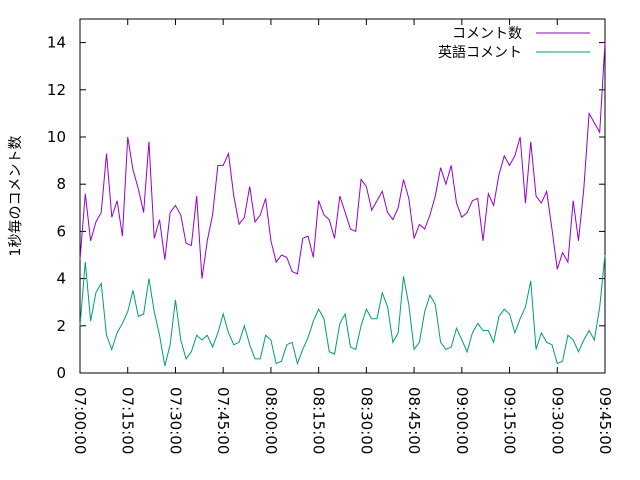  I want to click on x-tick-label: 09:15:00, so click(510, 420).